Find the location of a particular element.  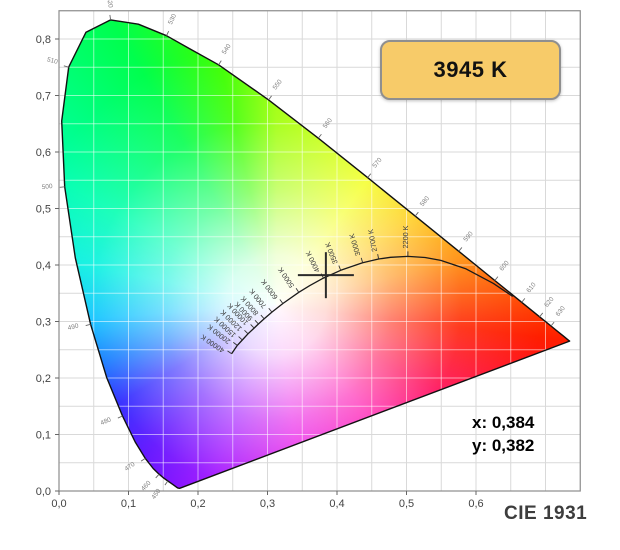

cct-label: 2200 K is located at coordinates (405, 236).